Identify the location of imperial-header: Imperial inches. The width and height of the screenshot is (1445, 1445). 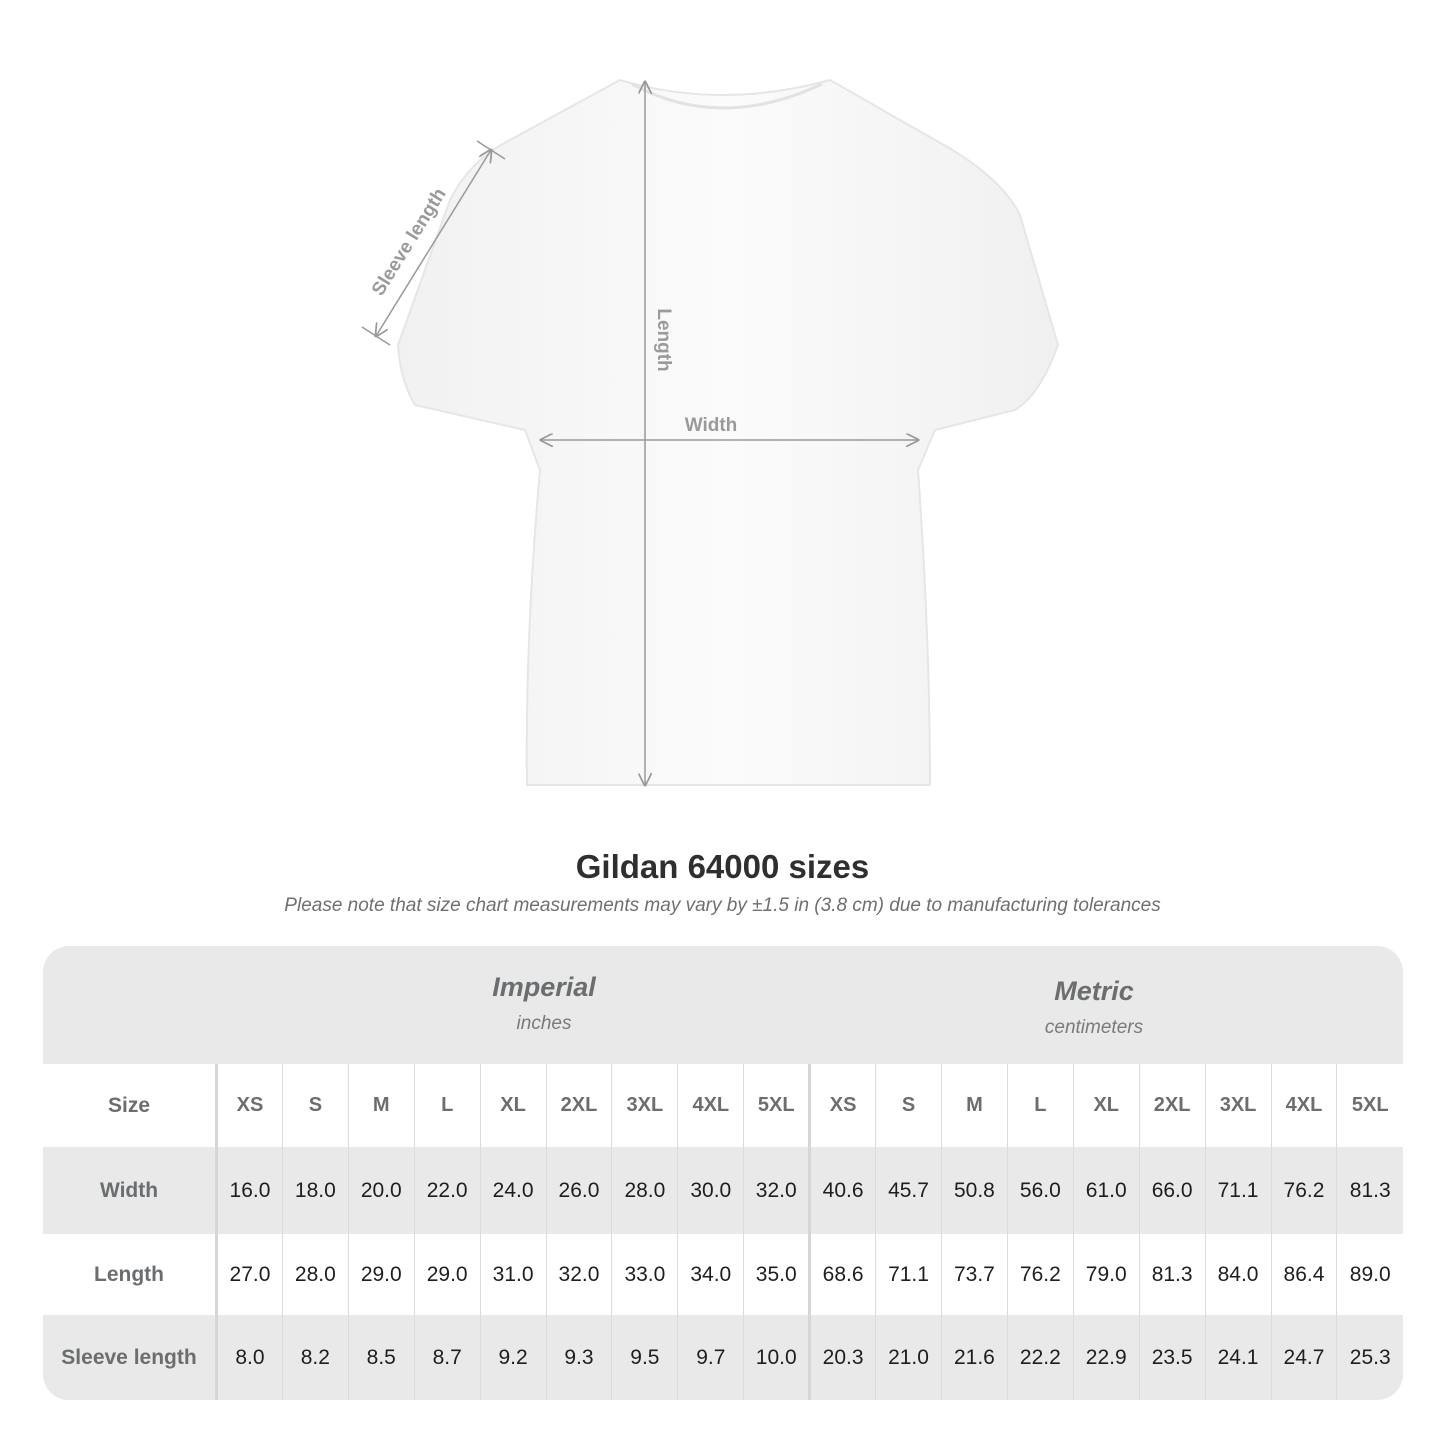
(544, 1005).